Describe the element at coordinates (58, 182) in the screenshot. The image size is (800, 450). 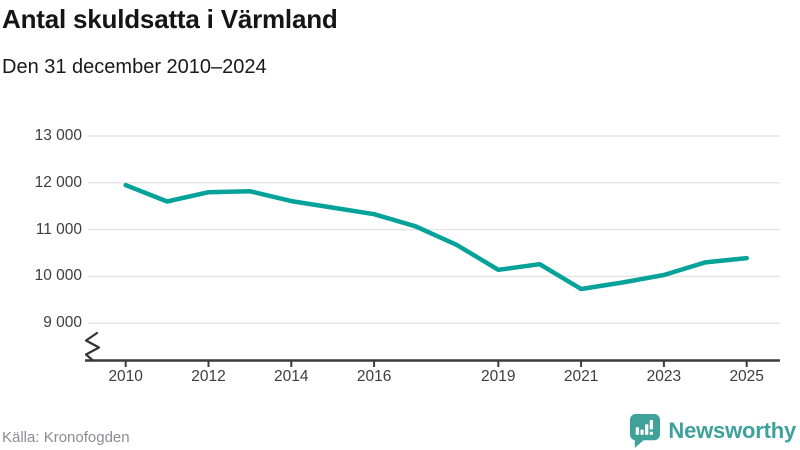
I see `y-tick-label: 12 000` at that location.